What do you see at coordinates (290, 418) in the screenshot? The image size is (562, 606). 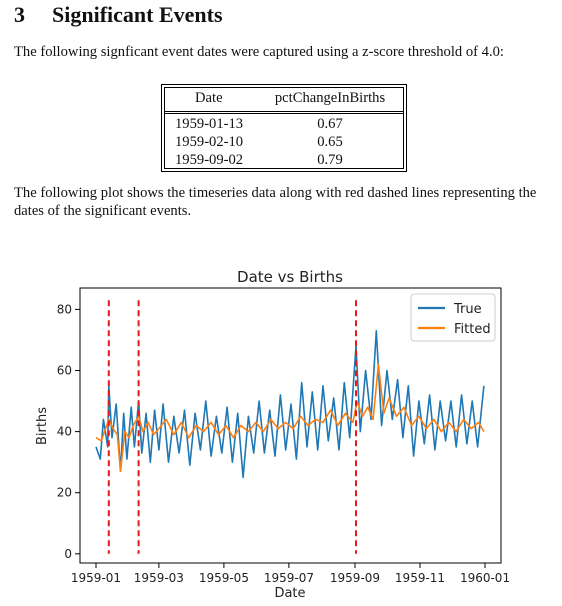 I see `series-line-fitted` at bounding box center [290, 418].